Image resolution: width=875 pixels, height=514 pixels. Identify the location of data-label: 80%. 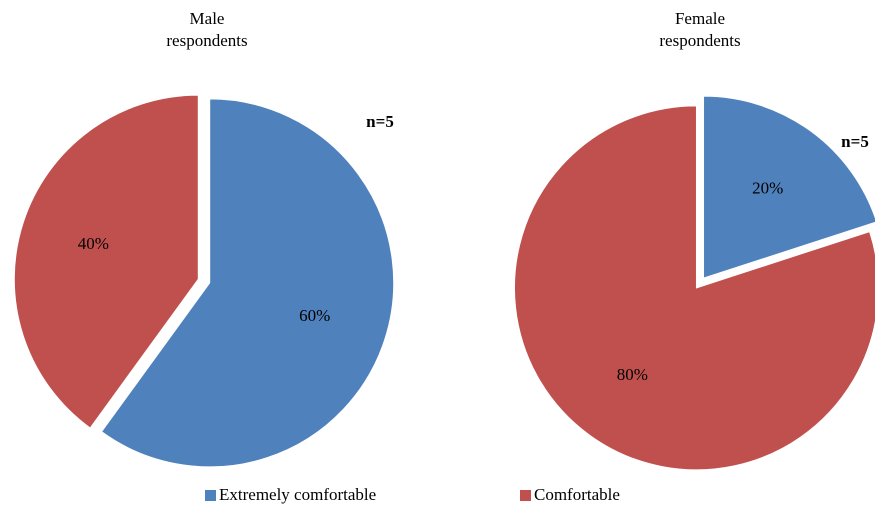
(632, 374).